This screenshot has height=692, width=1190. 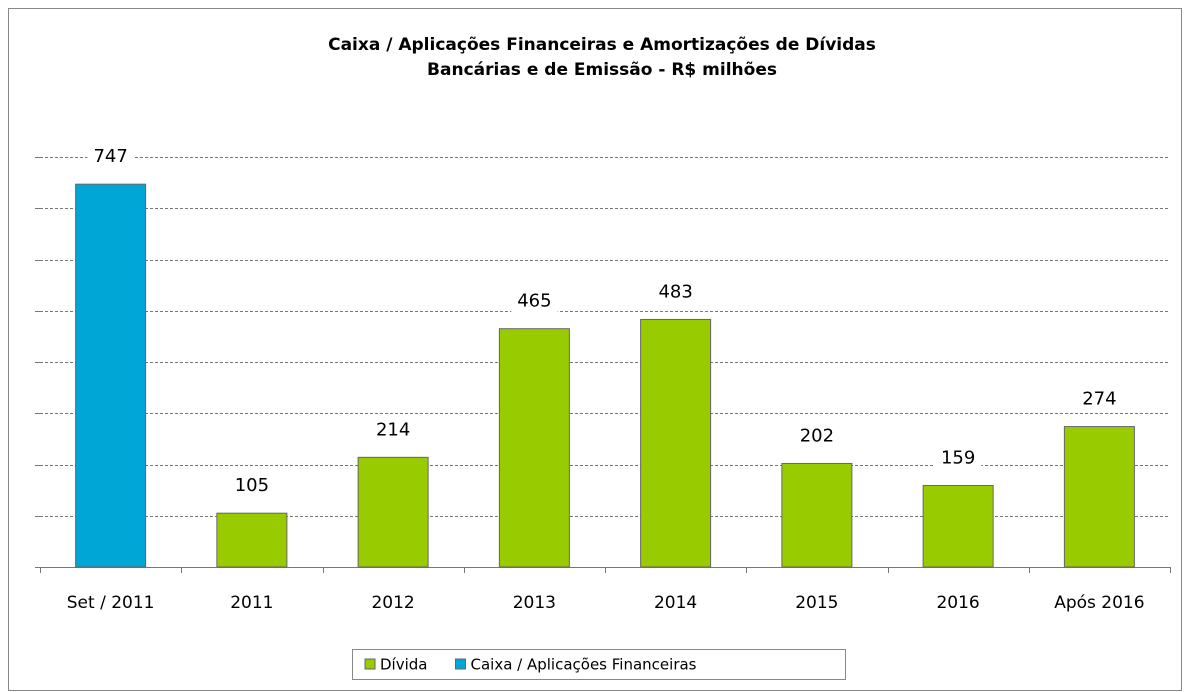 I want to click on legend-label: Dívida, so click(x=403, y=665).